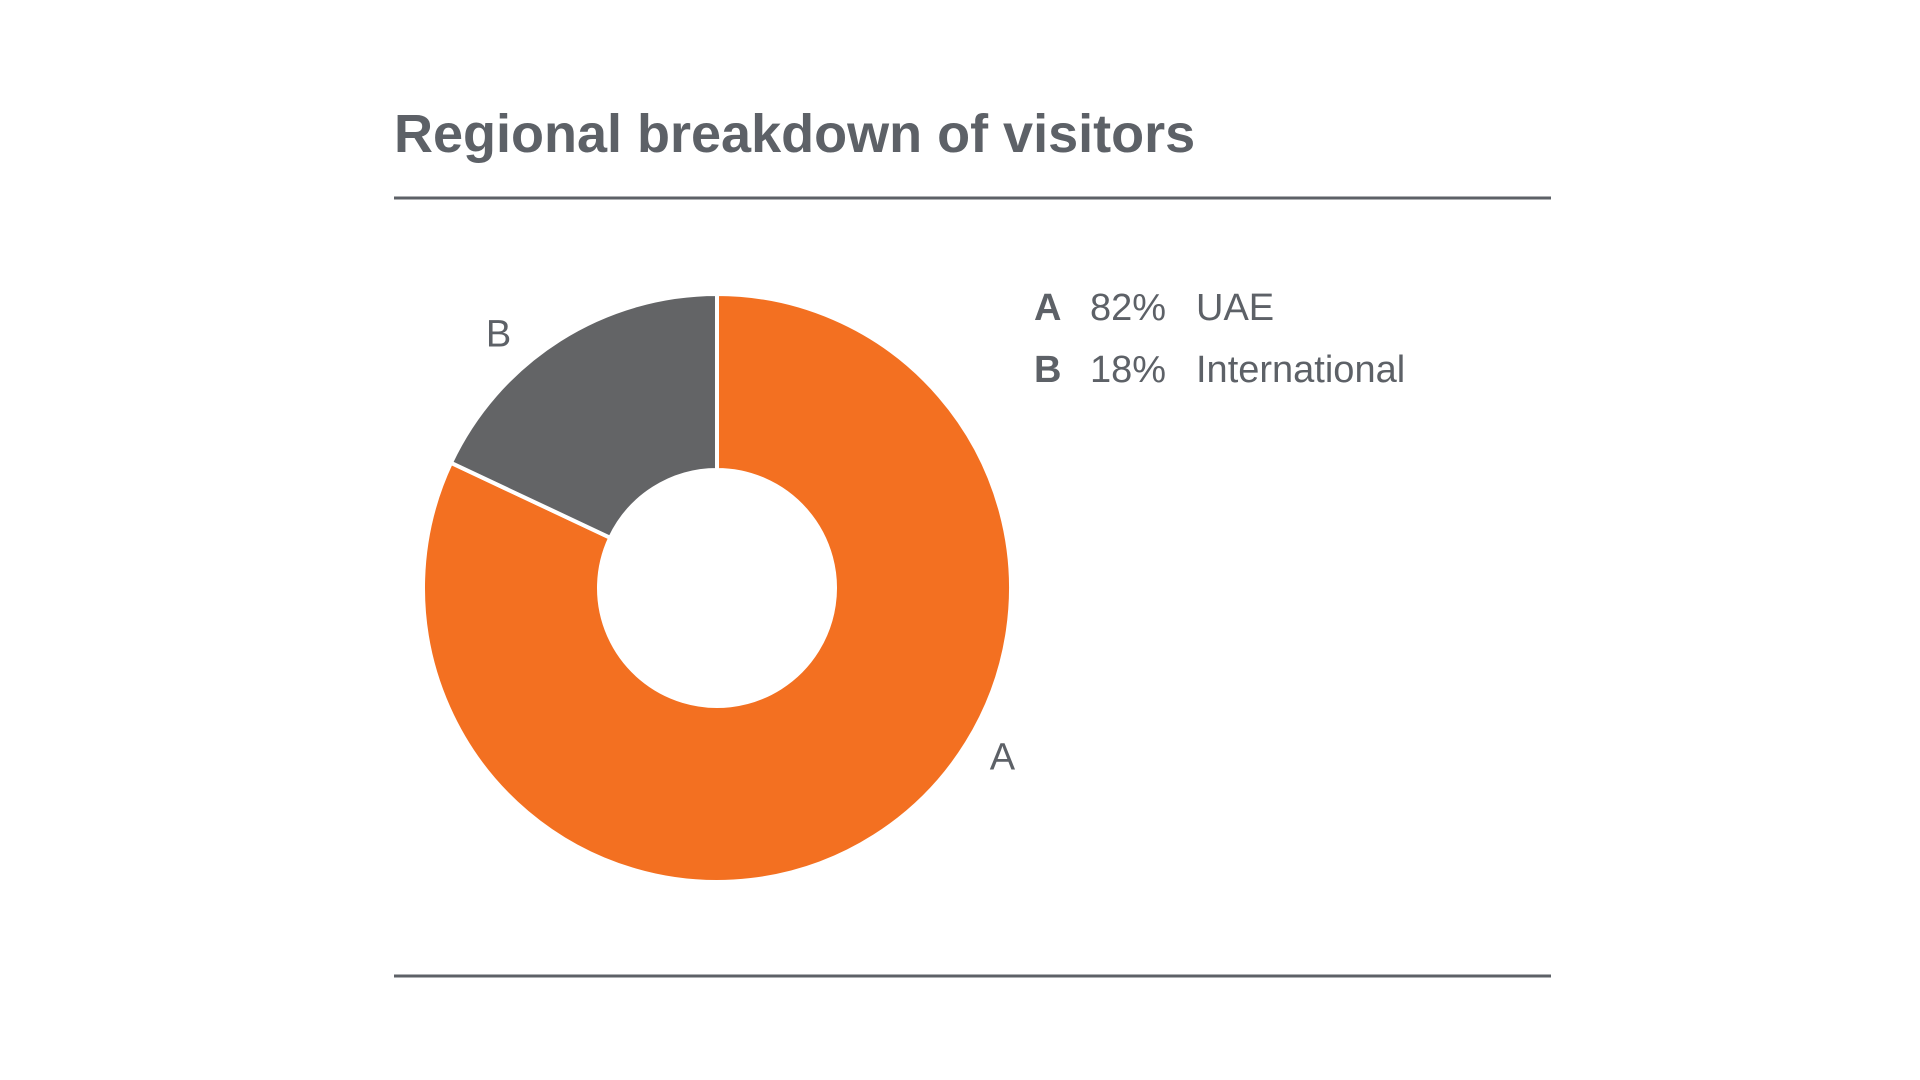  I want to click on legend-label: International, so click(1300, 370).